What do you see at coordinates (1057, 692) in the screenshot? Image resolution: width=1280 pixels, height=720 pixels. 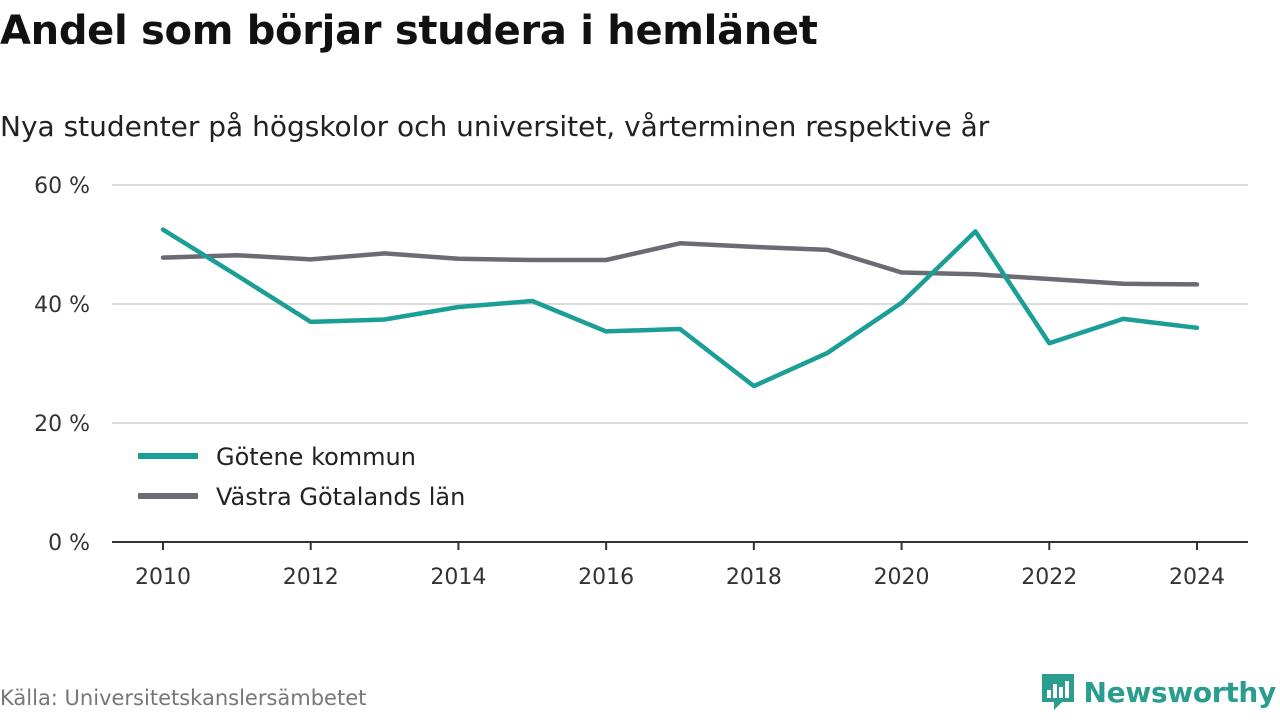 I see `newsworthy-logo-icon` at bounding box center [1057, 692].